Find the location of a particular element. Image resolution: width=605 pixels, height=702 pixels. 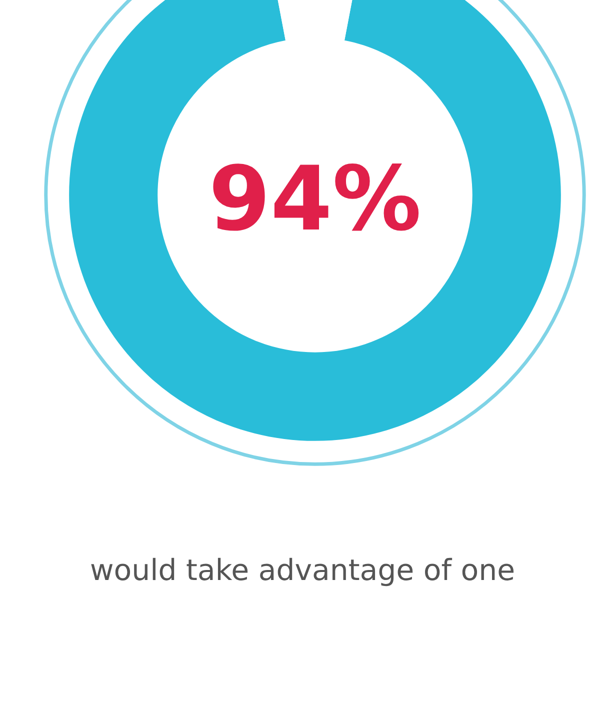

text: 94% is located at coordinates (316, 197).